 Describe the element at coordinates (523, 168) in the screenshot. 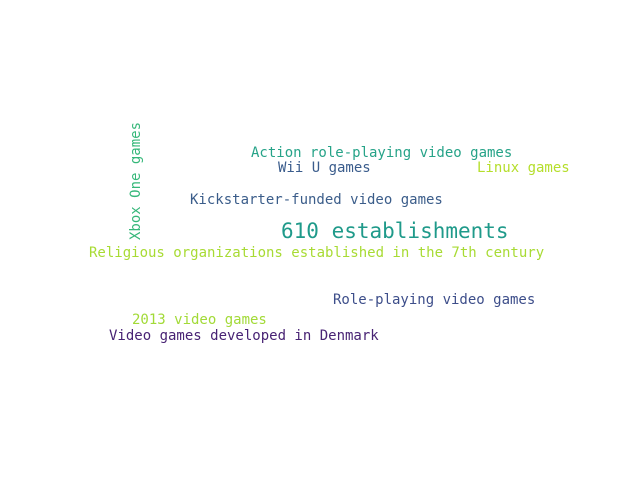

I see `word-linux-games: Linux games` at that location.